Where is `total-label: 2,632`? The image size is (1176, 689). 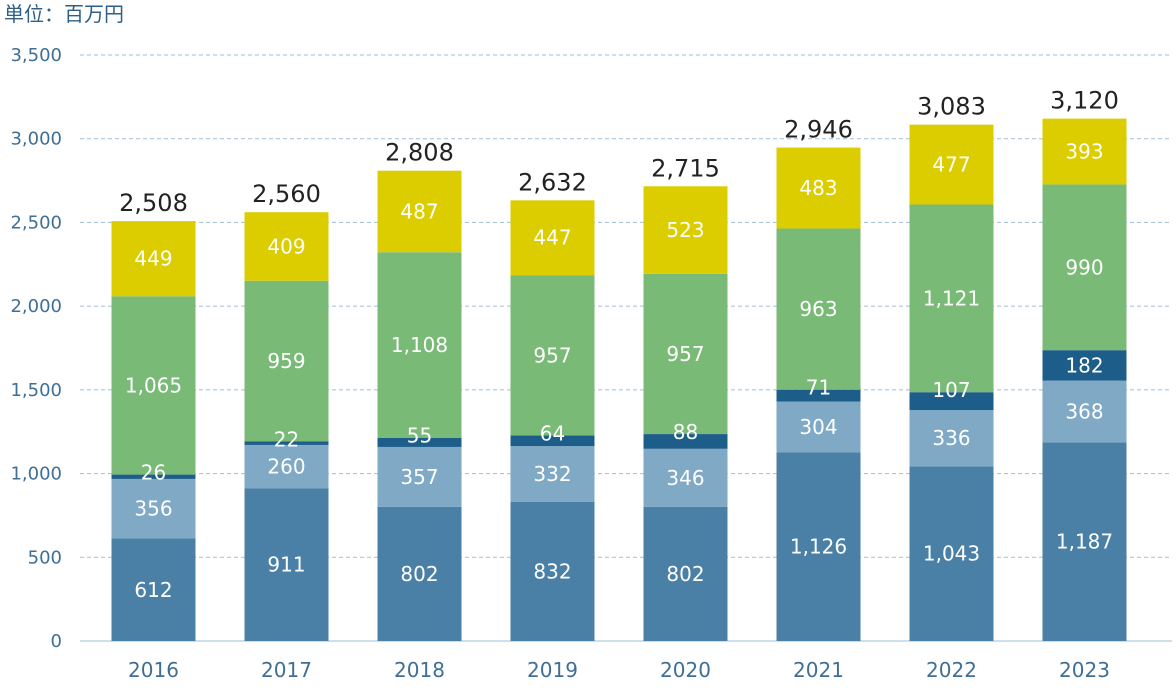
total-label: 2,632 is located at coordinates (552, 182).